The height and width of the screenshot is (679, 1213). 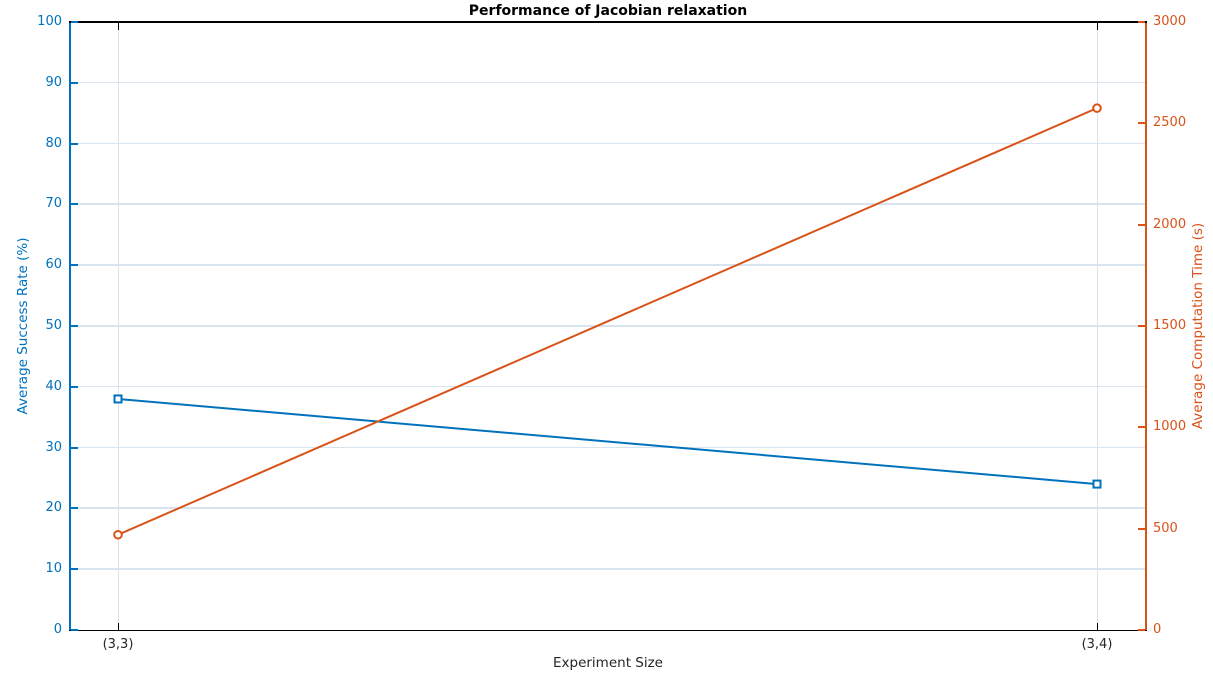 What do you see at coordinates (57, 629) in the screenshot?
I see `left-tick-label: 0` at bounding box center [57, 629].